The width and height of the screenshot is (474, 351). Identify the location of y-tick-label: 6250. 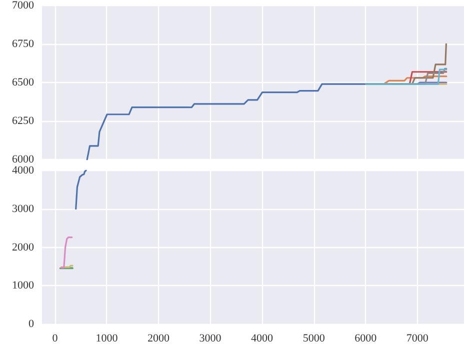
(23, 121).